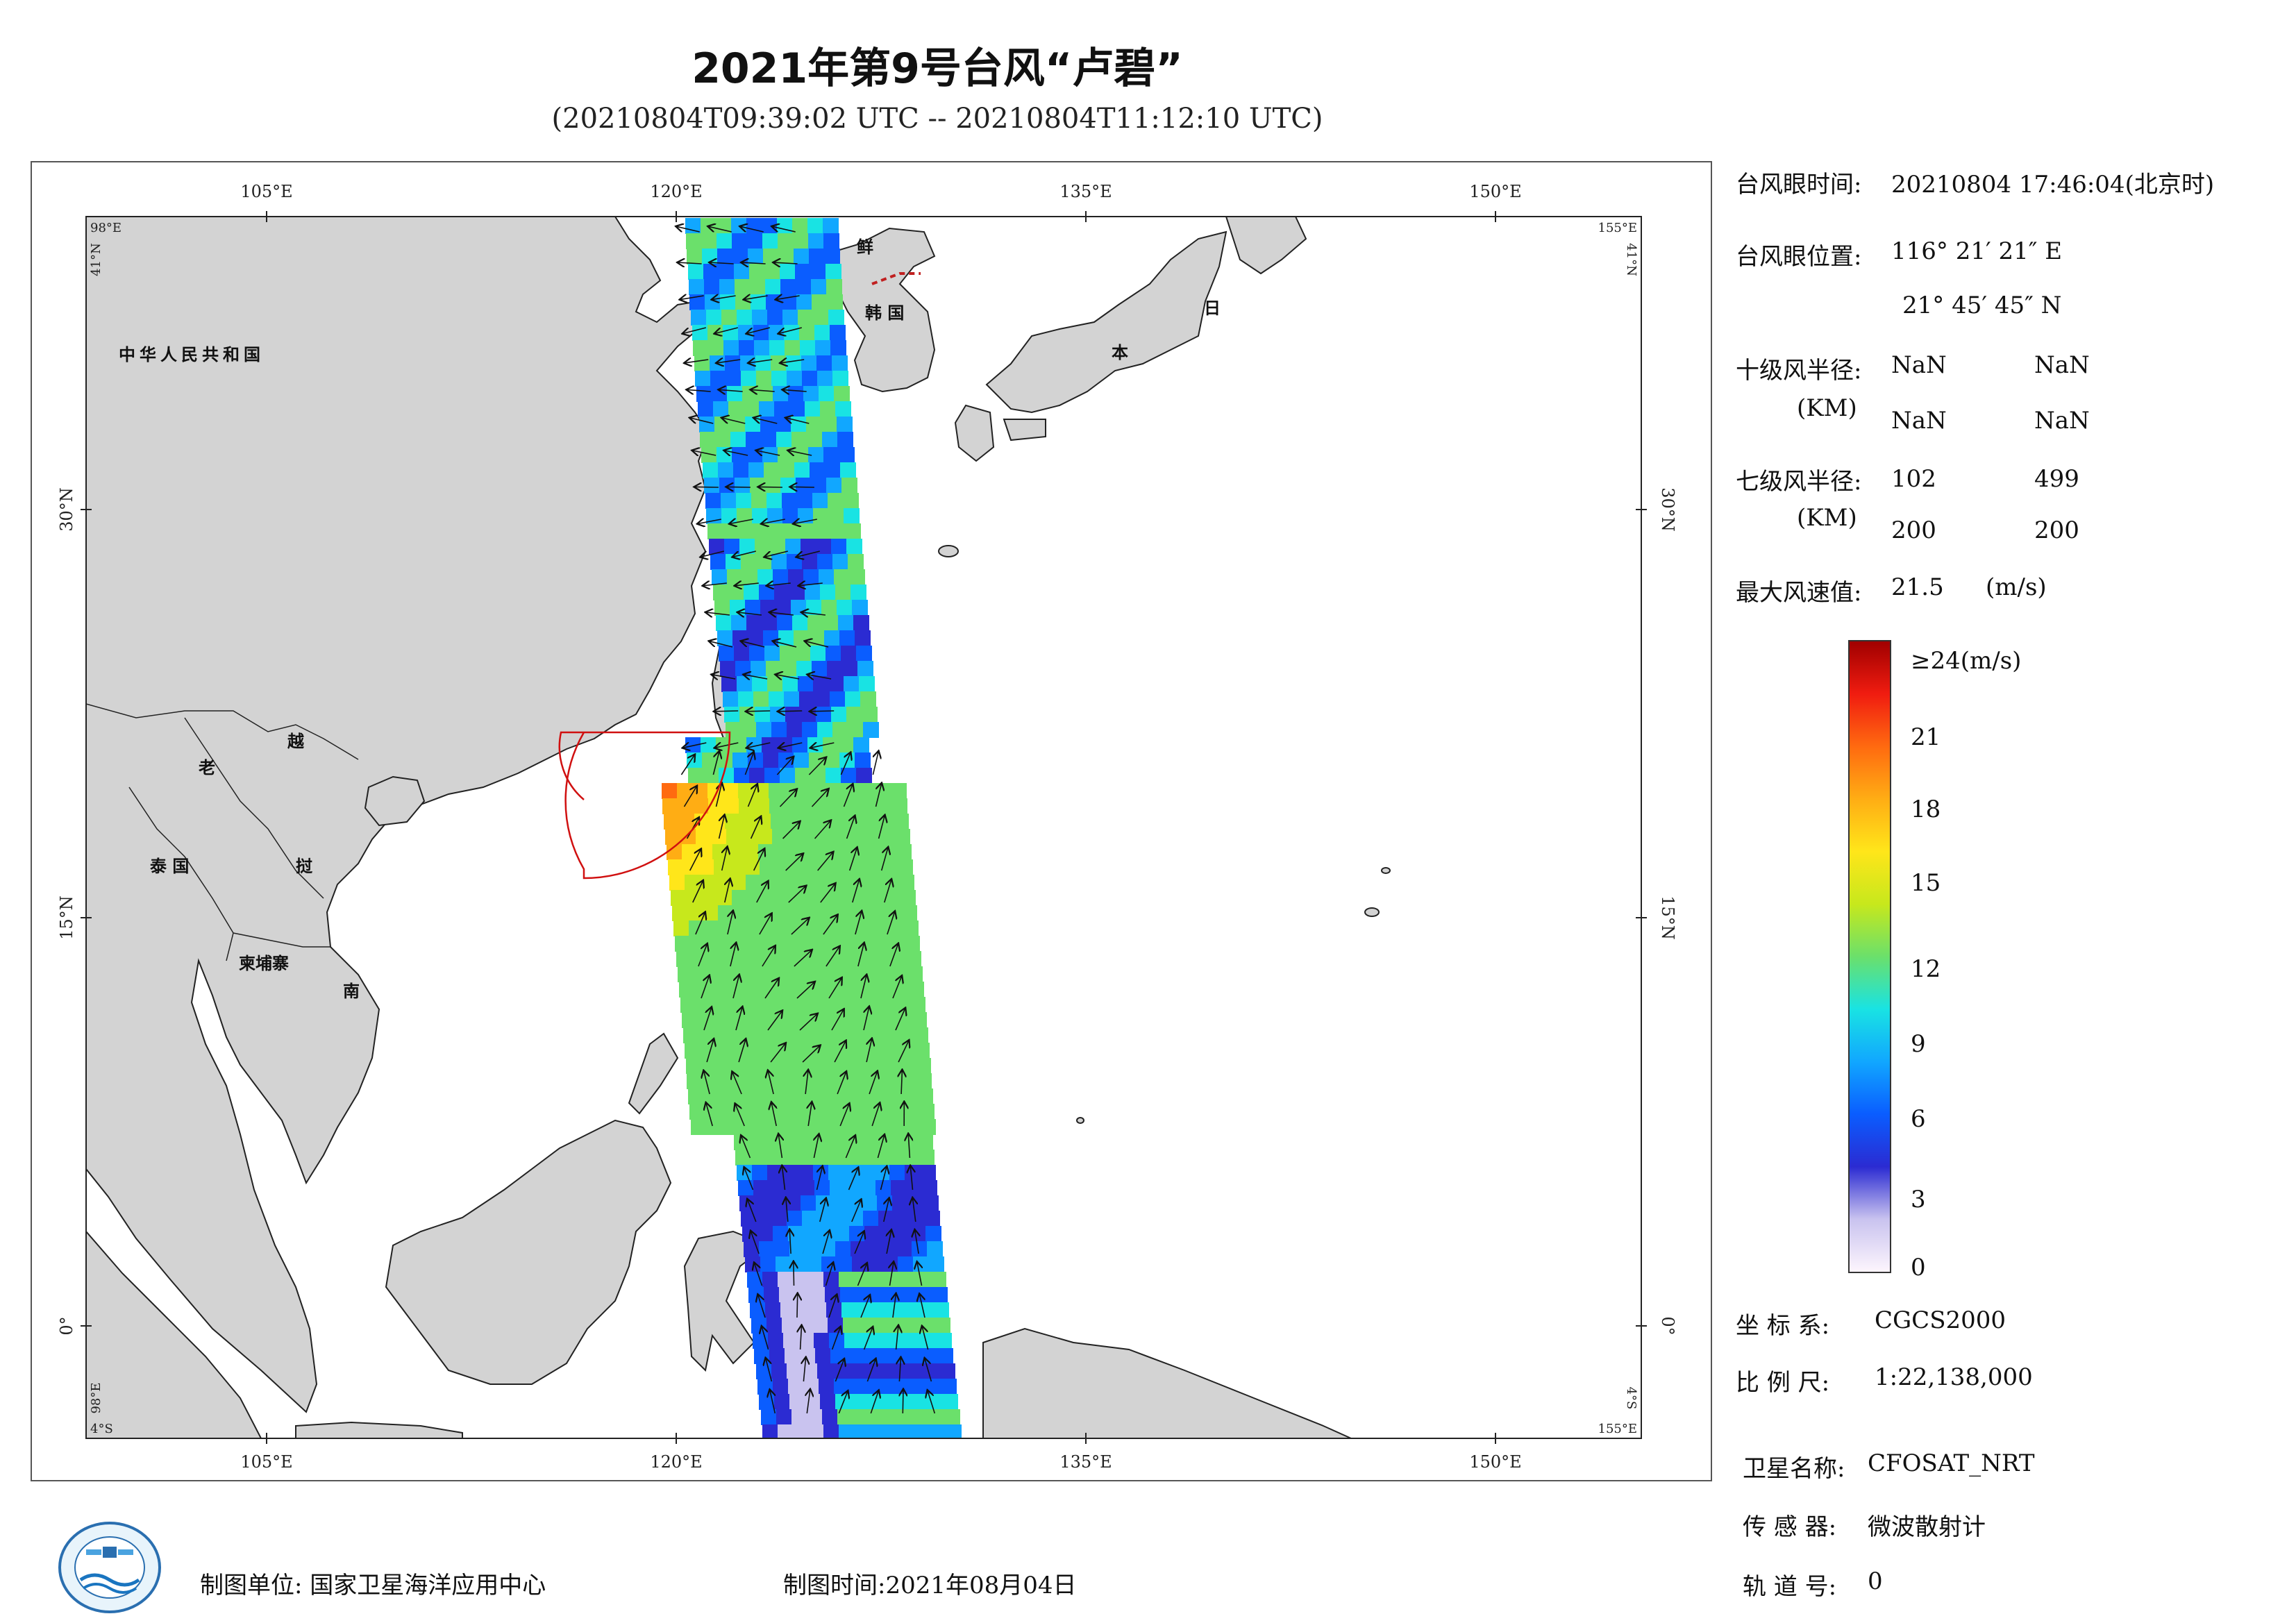 The width and height of the screenshot is (2296, 1623). Describe the element at coordinates (1913, 479) in the screenshot. I see `r7-value-ne: 102` at that location.